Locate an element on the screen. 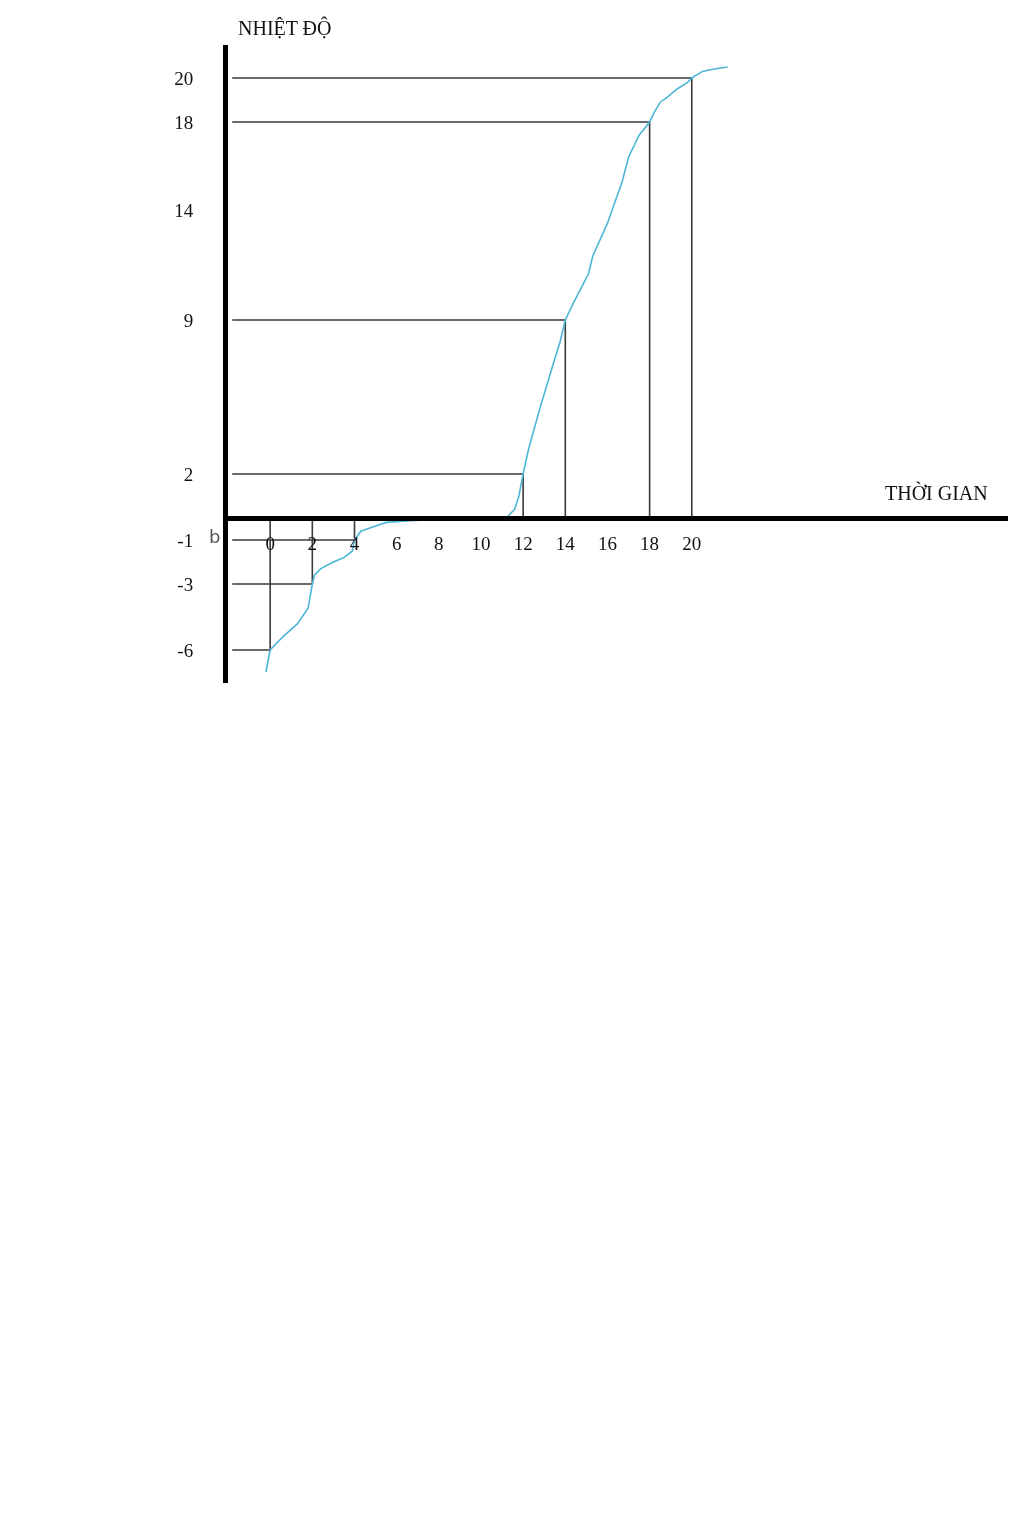 The height and width of the screenshot is (1531, 1024). y-tick-label: 20 is located at coordinates (184, 78).